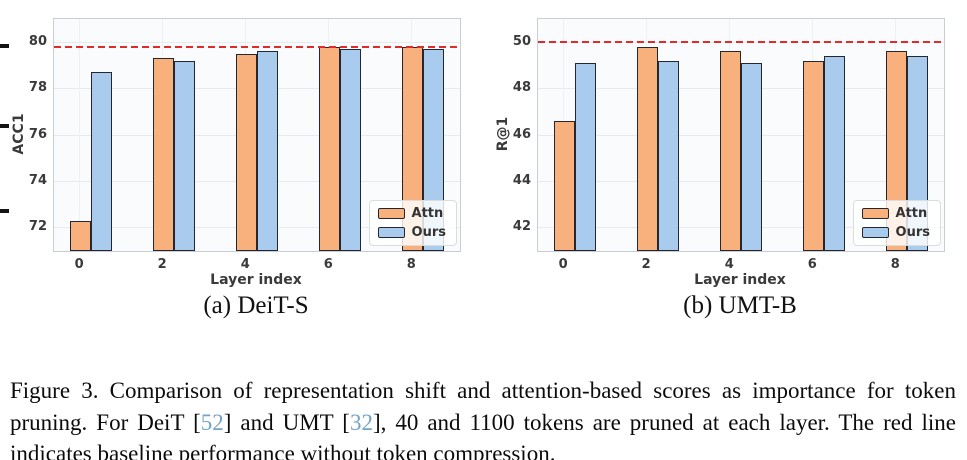 Image resolution: width=967 pixels, height=460 pixels. I want to click on y-tick-label: 76, so click(37, 134).